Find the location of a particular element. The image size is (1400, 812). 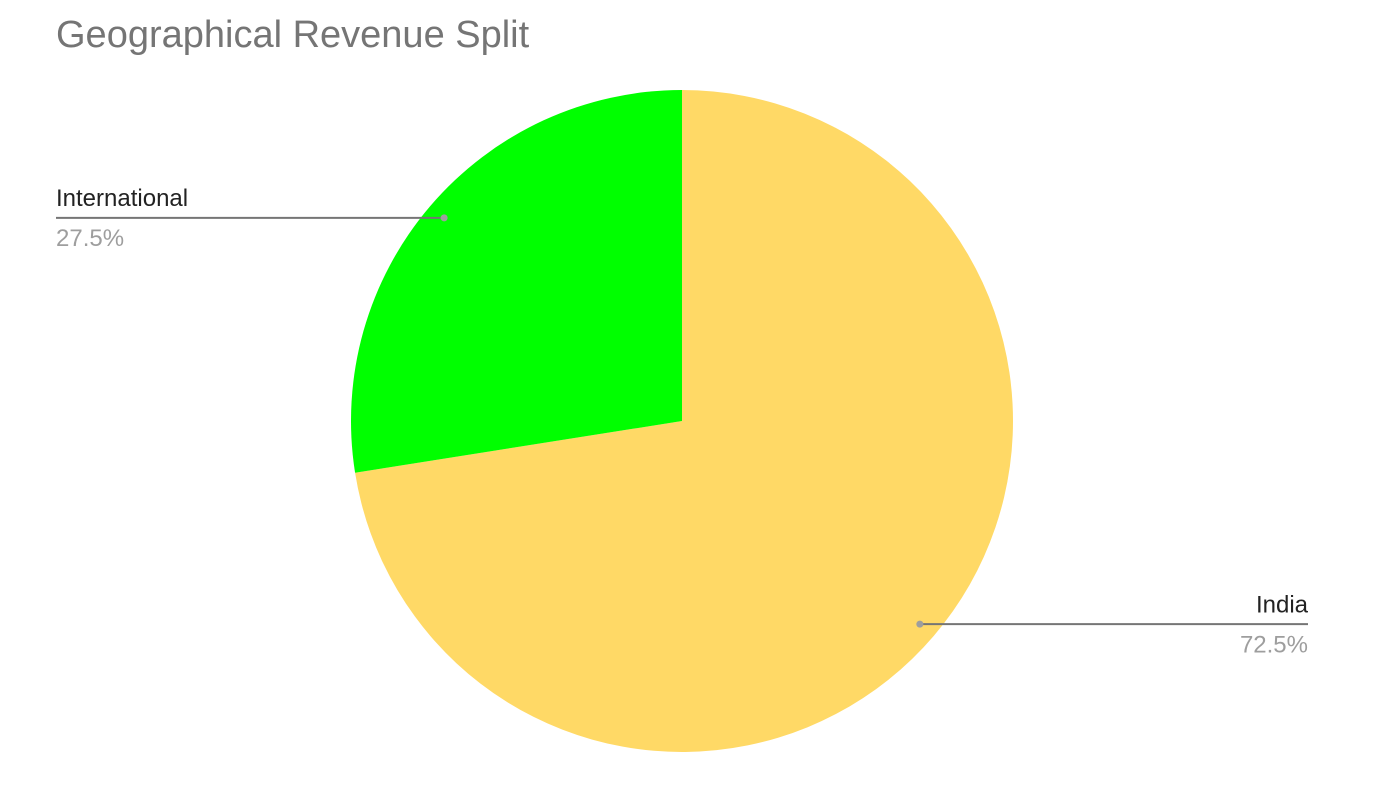

slice-label: International is located at coordinates (122, 198).